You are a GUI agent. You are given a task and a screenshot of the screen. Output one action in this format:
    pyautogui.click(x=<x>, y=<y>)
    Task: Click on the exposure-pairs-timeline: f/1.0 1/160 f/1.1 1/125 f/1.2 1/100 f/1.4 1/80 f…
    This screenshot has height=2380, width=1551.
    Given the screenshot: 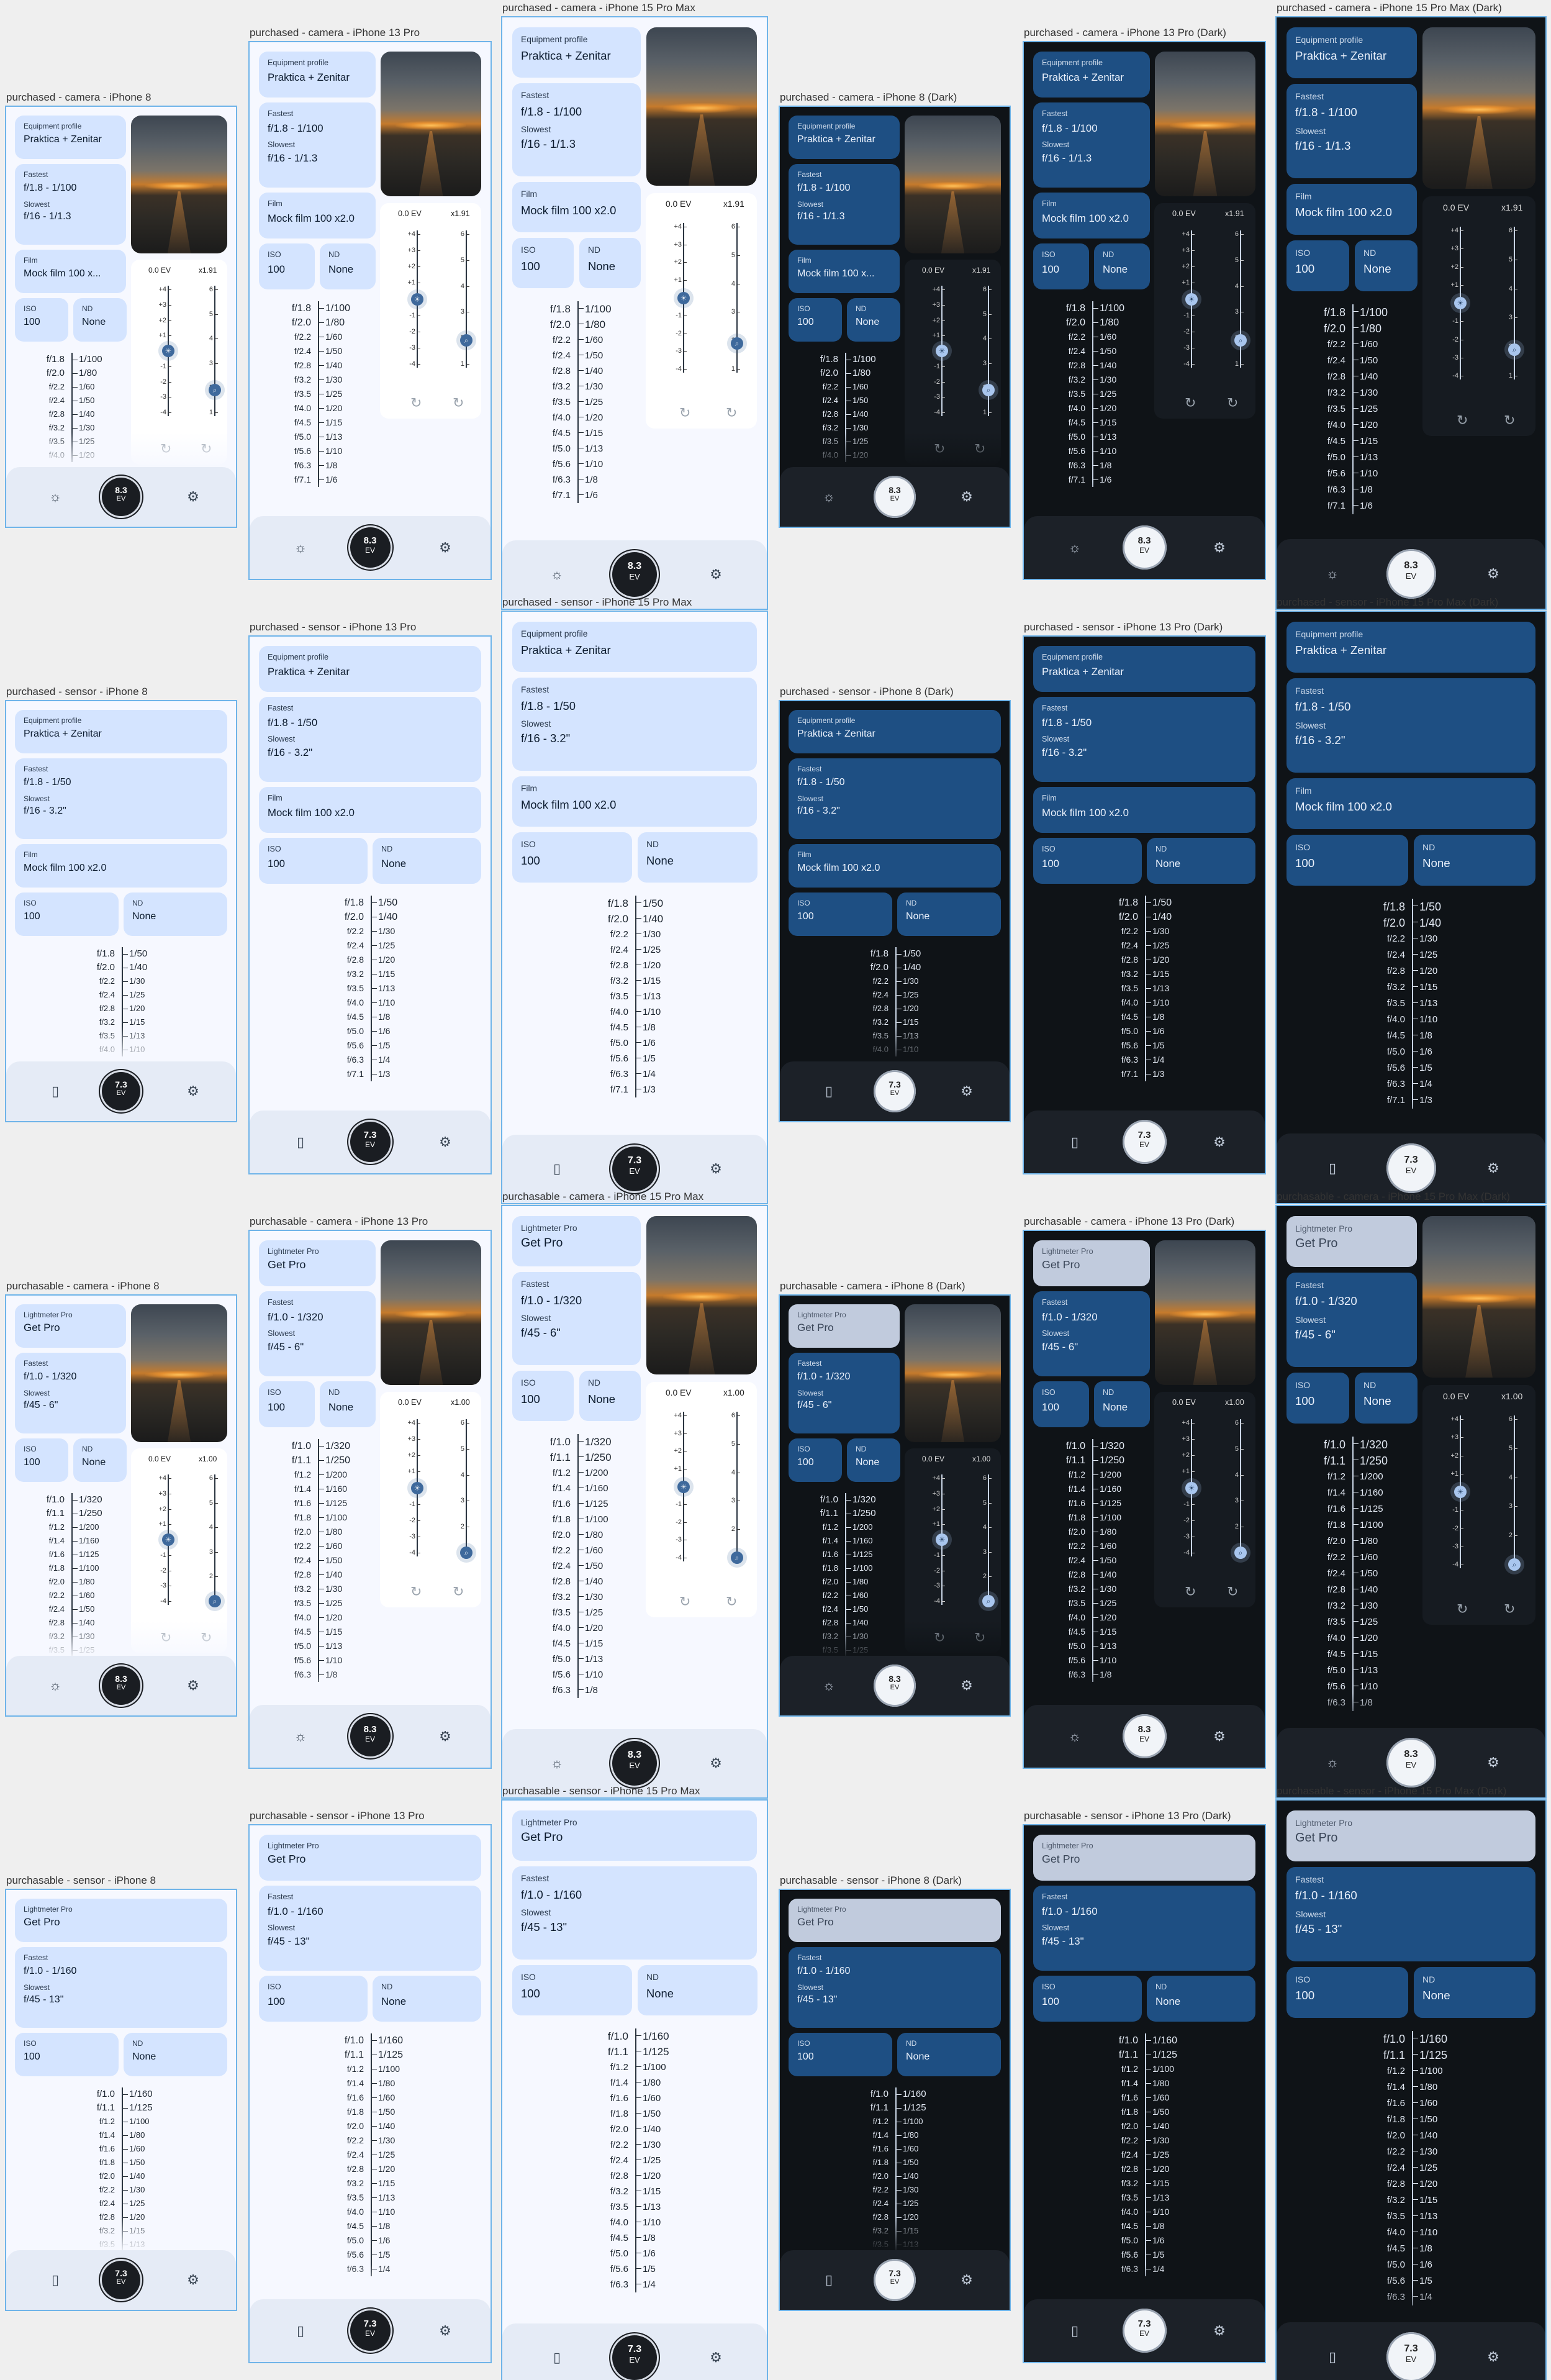 What is the action you would take?
    pyautogui.click(x=370, y=2155)
    